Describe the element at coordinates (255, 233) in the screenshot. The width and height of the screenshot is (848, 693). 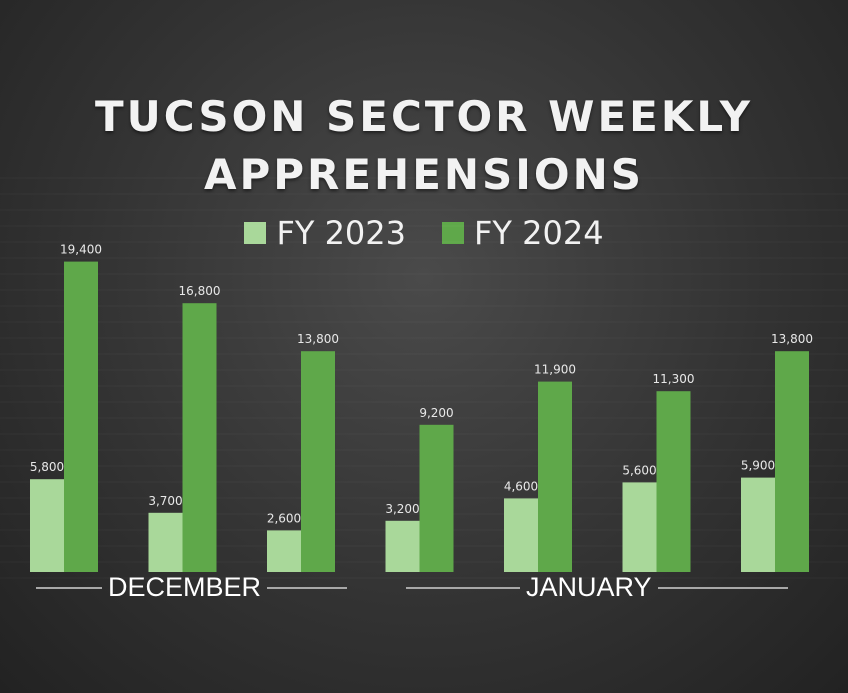
I see `legend-swatch-fy2023` at that location.